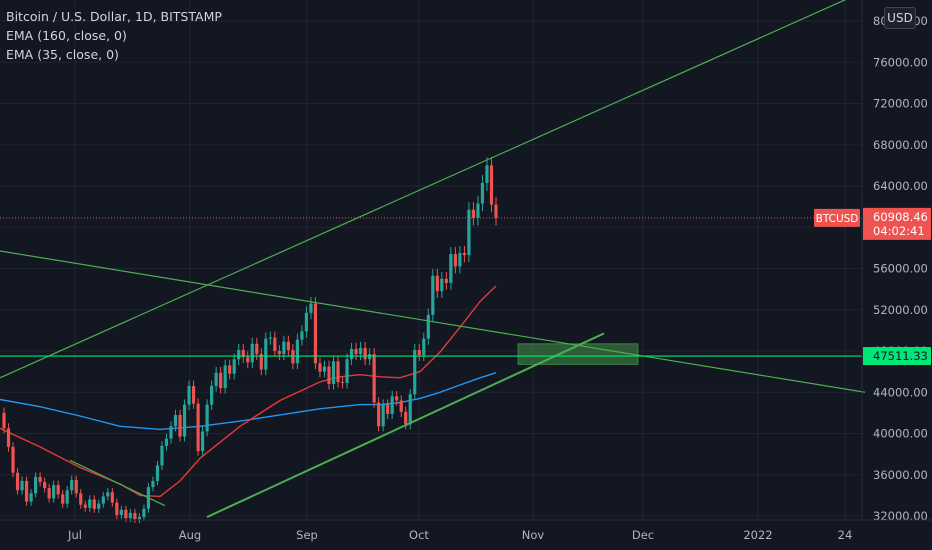  I want to click on price-tick-label: 32000.00, so click(900, 516).